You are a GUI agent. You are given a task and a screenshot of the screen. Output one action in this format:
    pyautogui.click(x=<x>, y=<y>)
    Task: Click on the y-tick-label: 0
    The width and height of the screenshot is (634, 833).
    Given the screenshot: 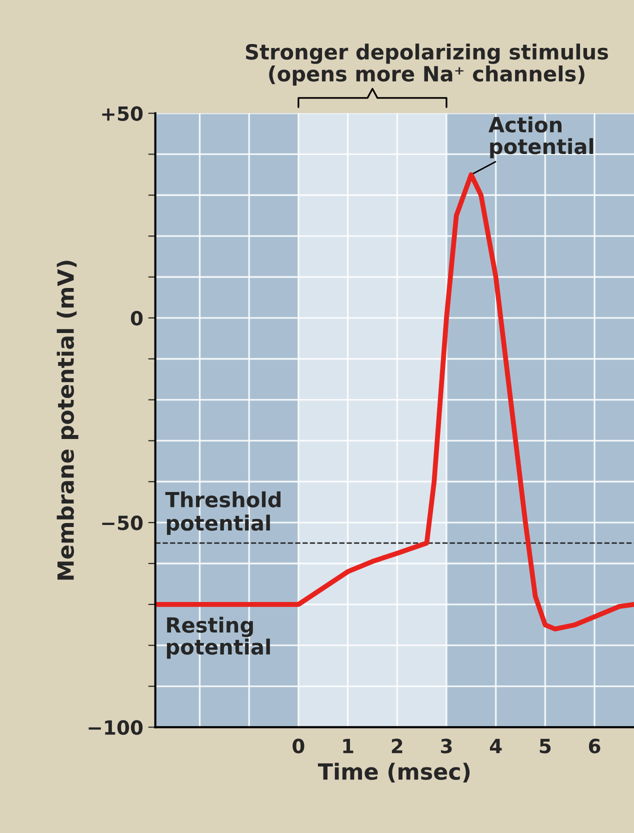 What is the action you would take?
    pyautogui.click(x=136, y=318)
    